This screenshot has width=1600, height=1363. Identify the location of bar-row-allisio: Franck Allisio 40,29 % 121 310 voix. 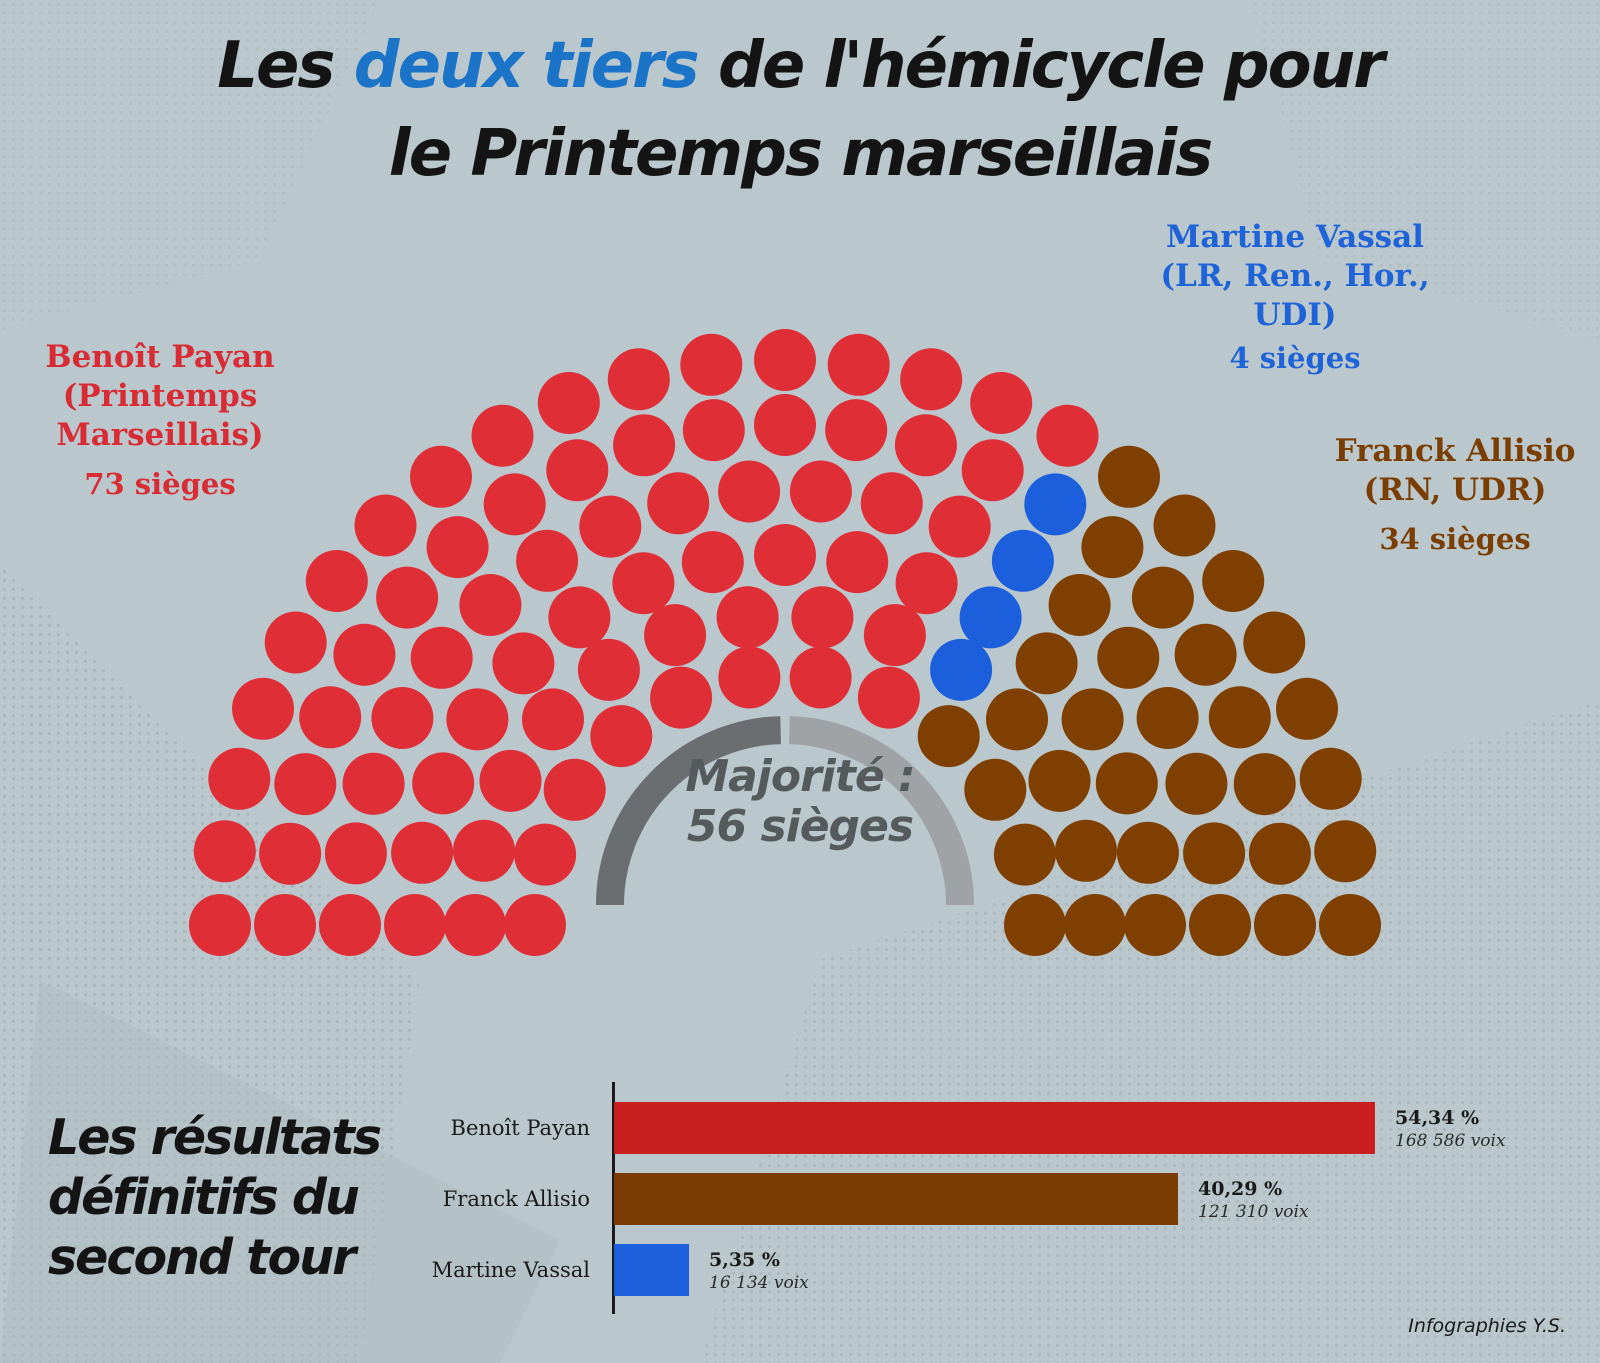
(800, 1199).